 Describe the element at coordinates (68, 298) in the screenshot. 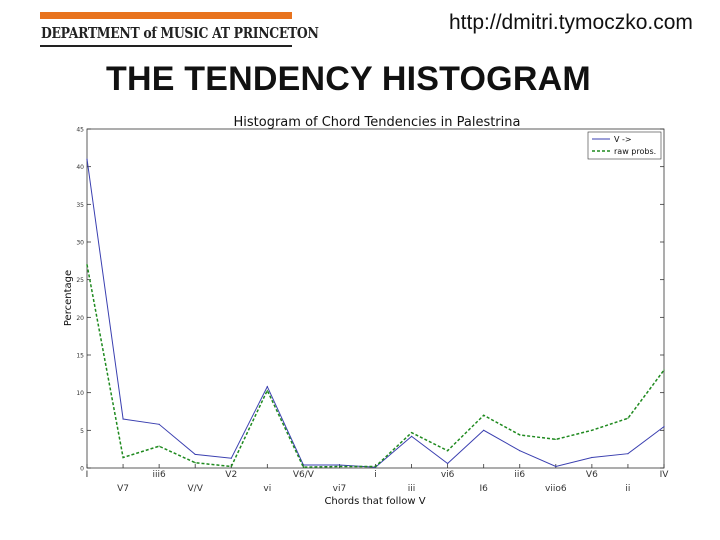

I see `y-axis-label: Percentage` at that location.